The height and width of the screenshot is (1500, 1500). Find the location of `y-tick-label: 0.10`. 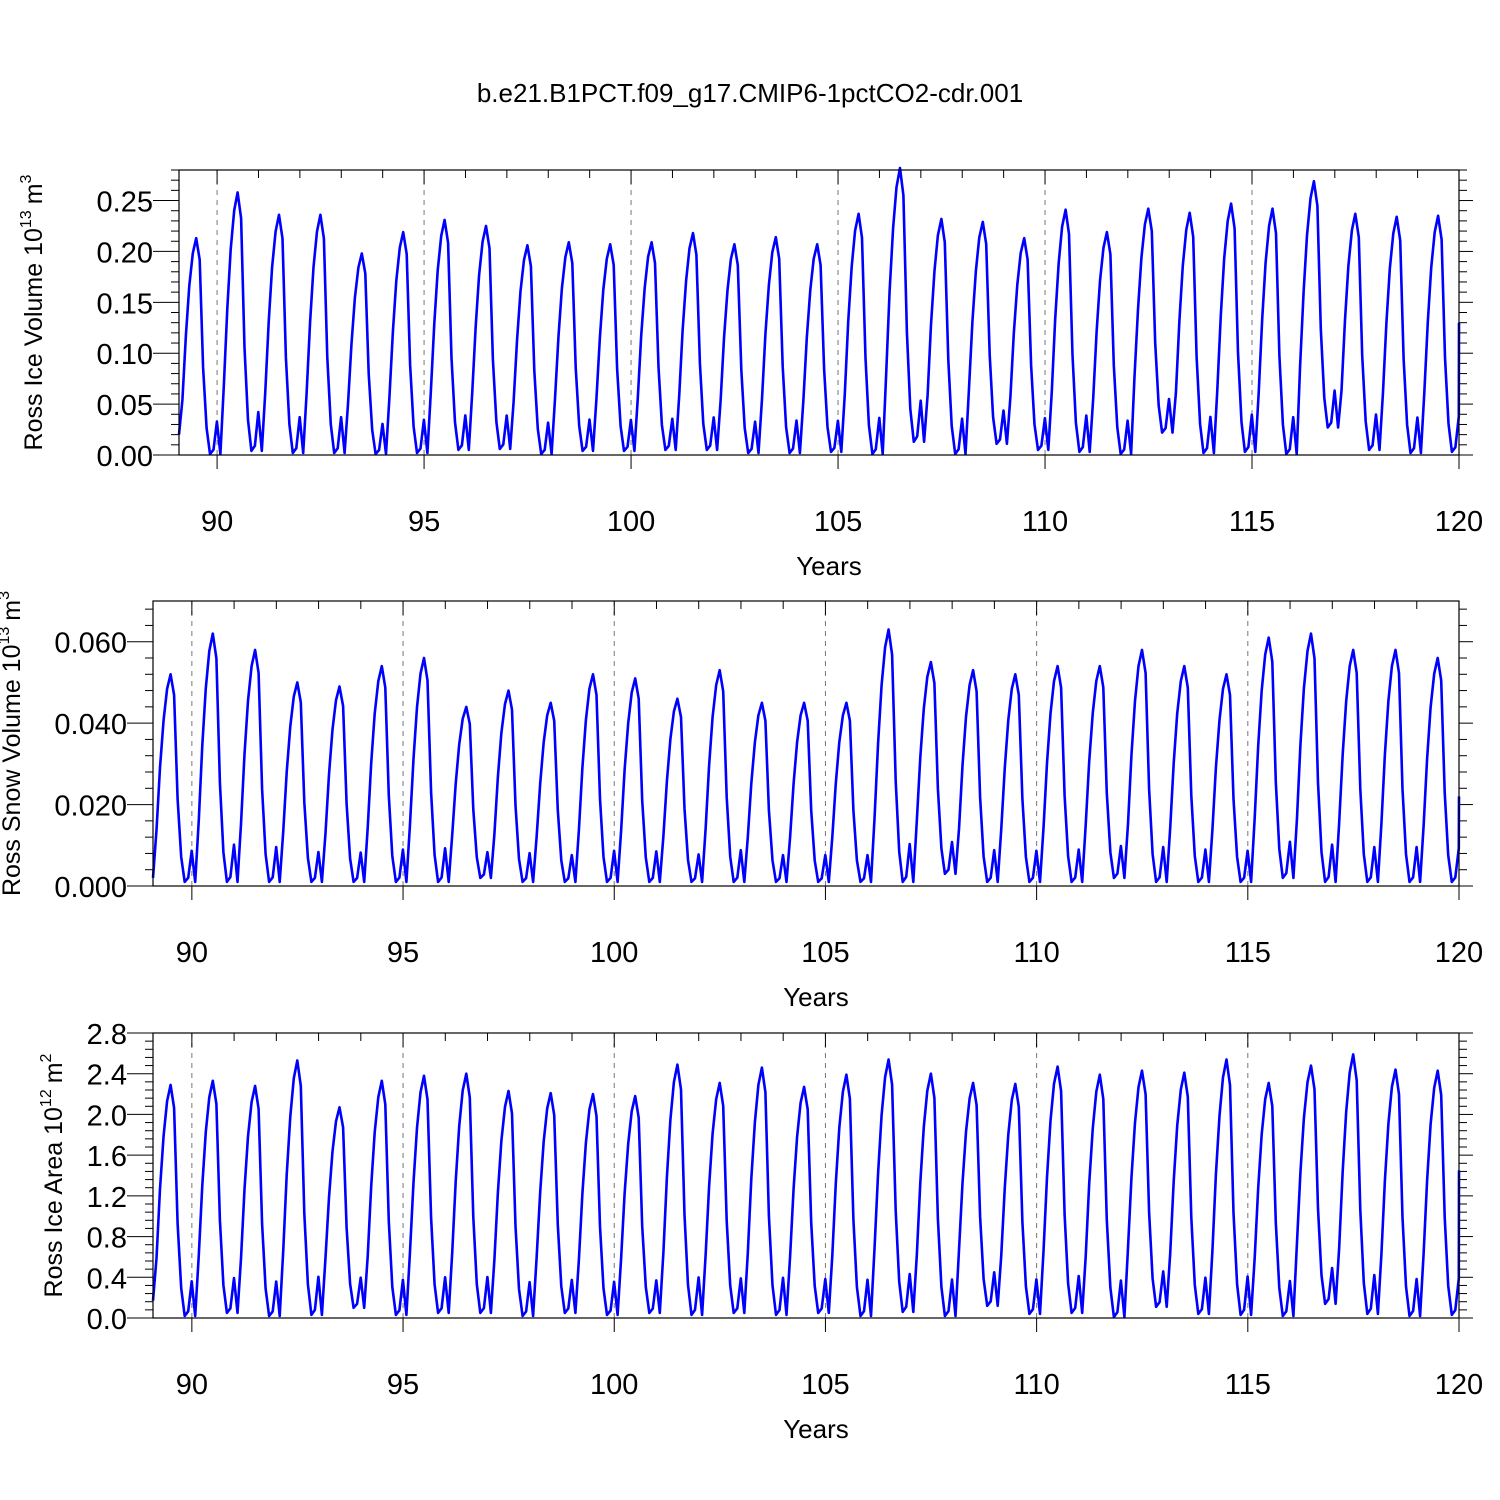

y-tick-label: 0.10 is located at coordinates (125, 355).